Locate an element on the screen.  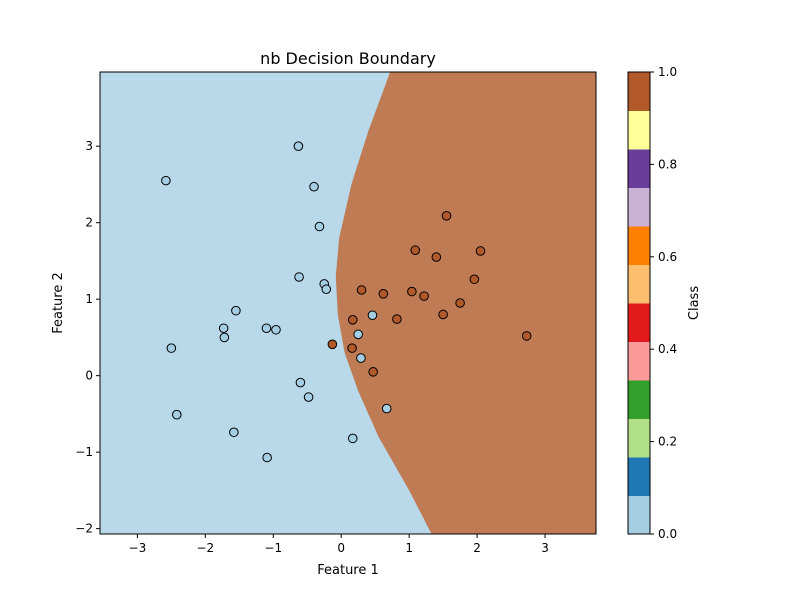
chart-title: nb Decision Boundary is located at coordinates (348, 58).